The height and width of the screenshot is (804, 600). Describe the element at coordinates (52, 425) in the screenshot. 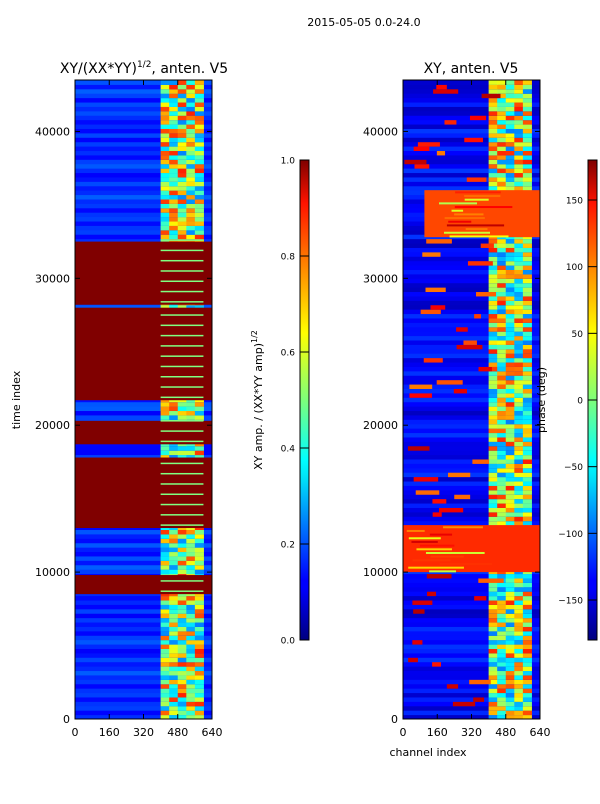

I see `left-y-tick-label: 20000` at that location.